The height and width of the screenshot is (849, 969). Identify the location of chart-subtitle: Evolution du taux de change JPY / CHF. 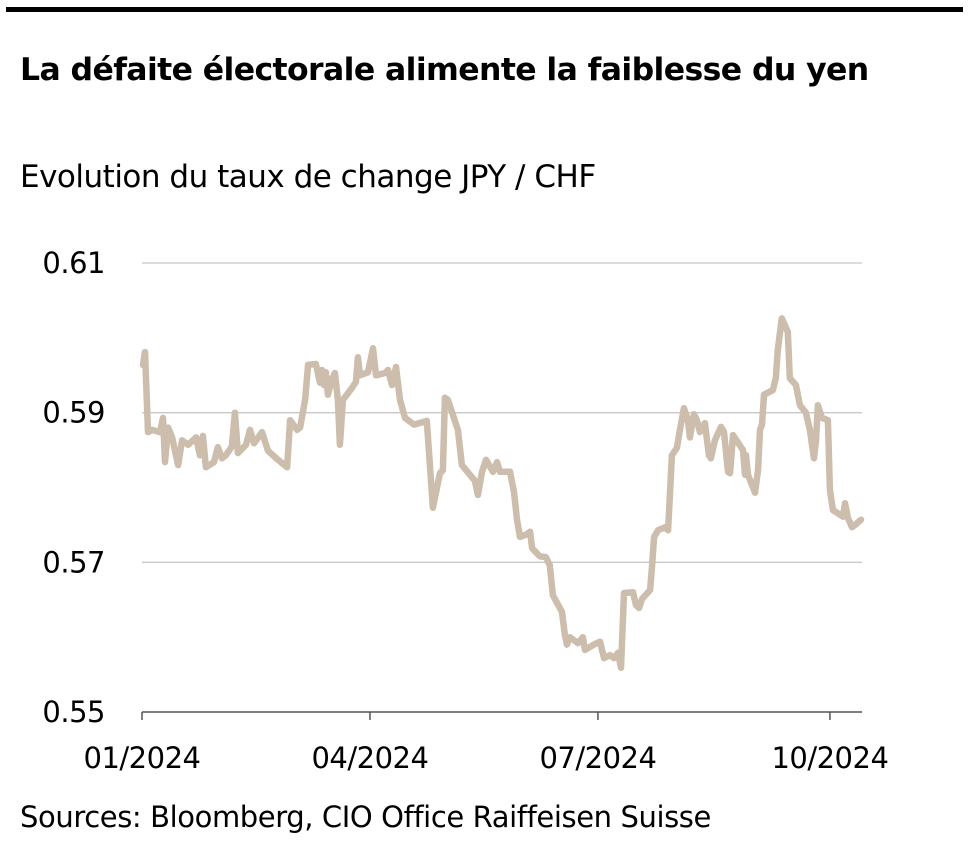
(308, 177).